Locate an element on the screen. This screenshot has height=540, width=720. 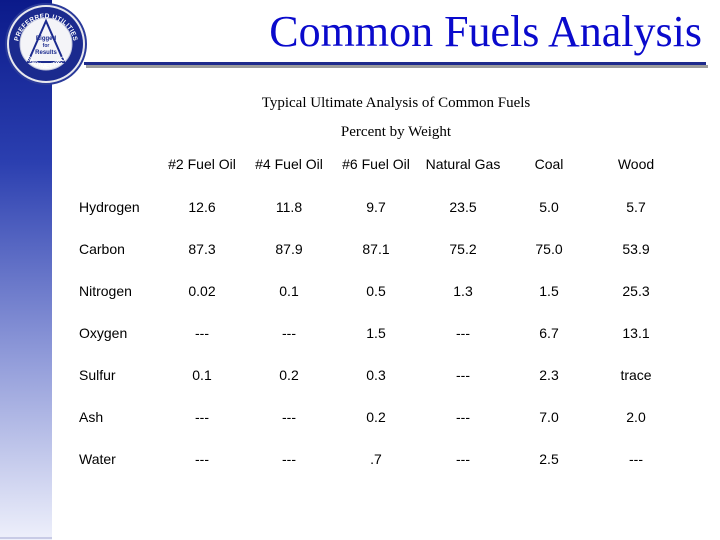
title-rule-shadow is located at coordinates (397, 66).